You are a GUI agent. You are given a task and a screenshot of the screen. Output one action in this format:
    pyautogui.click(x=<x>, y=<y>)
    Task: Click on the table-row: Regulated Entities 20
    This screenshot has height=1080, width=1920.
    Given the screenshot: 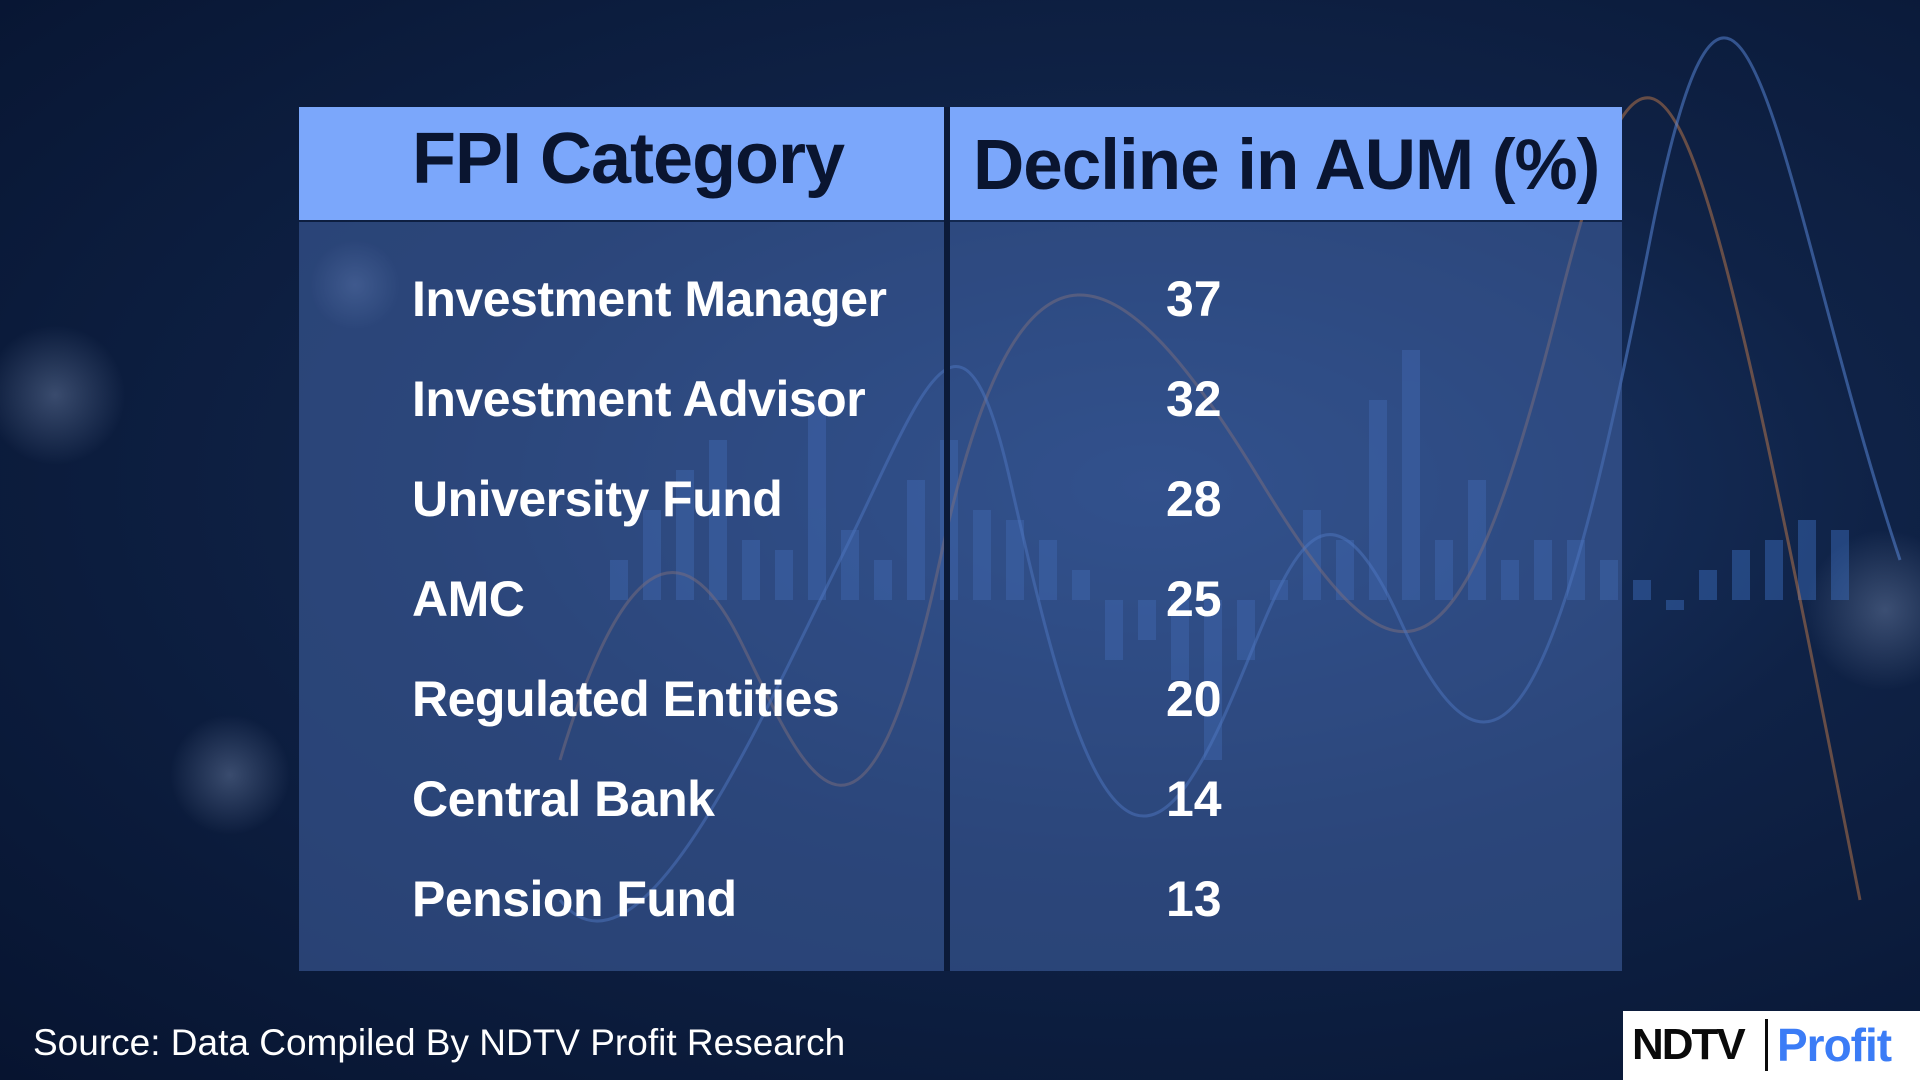 What is the action you would take?
    pyautogui.click(x=960, y=699)
    